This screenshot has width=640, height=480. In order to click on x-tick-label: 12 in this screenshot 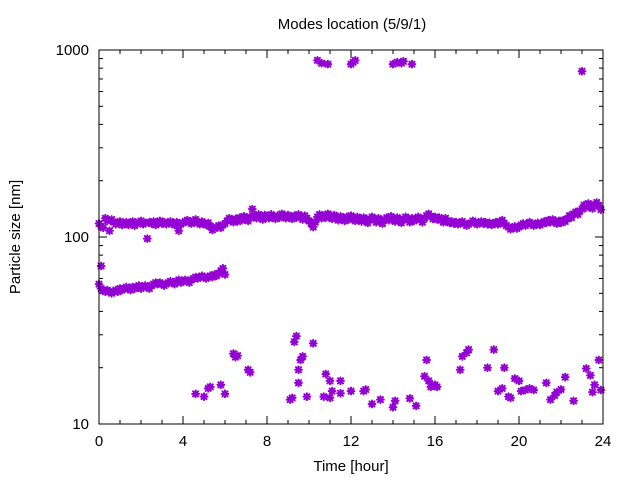, I will do `click(351, 441)`.